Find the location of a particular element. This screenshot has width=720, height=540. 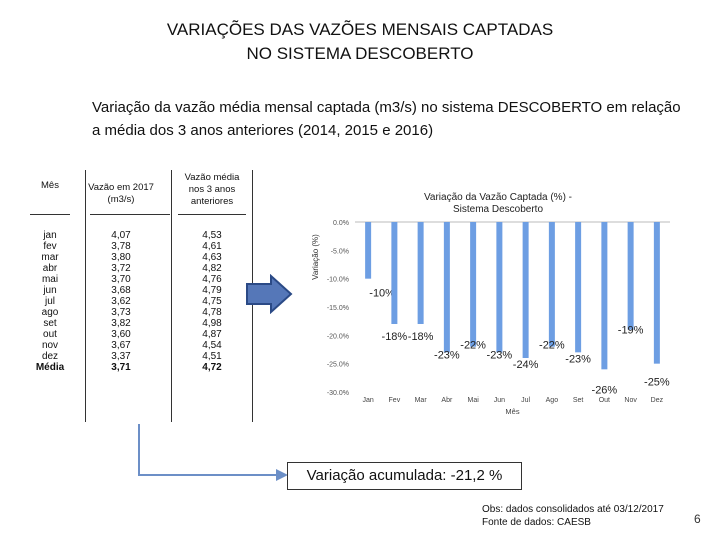

accumulated-variation: Variação acumulada: -21,2 % is located at coordinates (404, 476).